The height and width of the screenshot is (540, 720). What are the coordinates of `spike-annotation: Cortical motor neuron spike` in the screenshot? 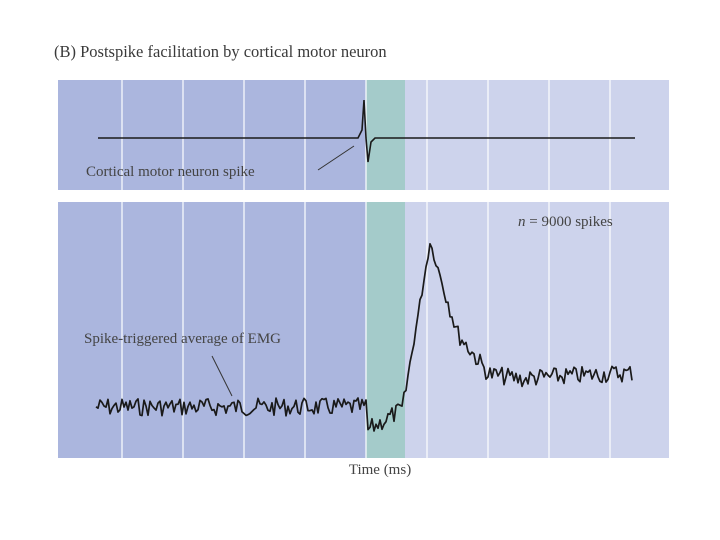 It's located at (170, 172).